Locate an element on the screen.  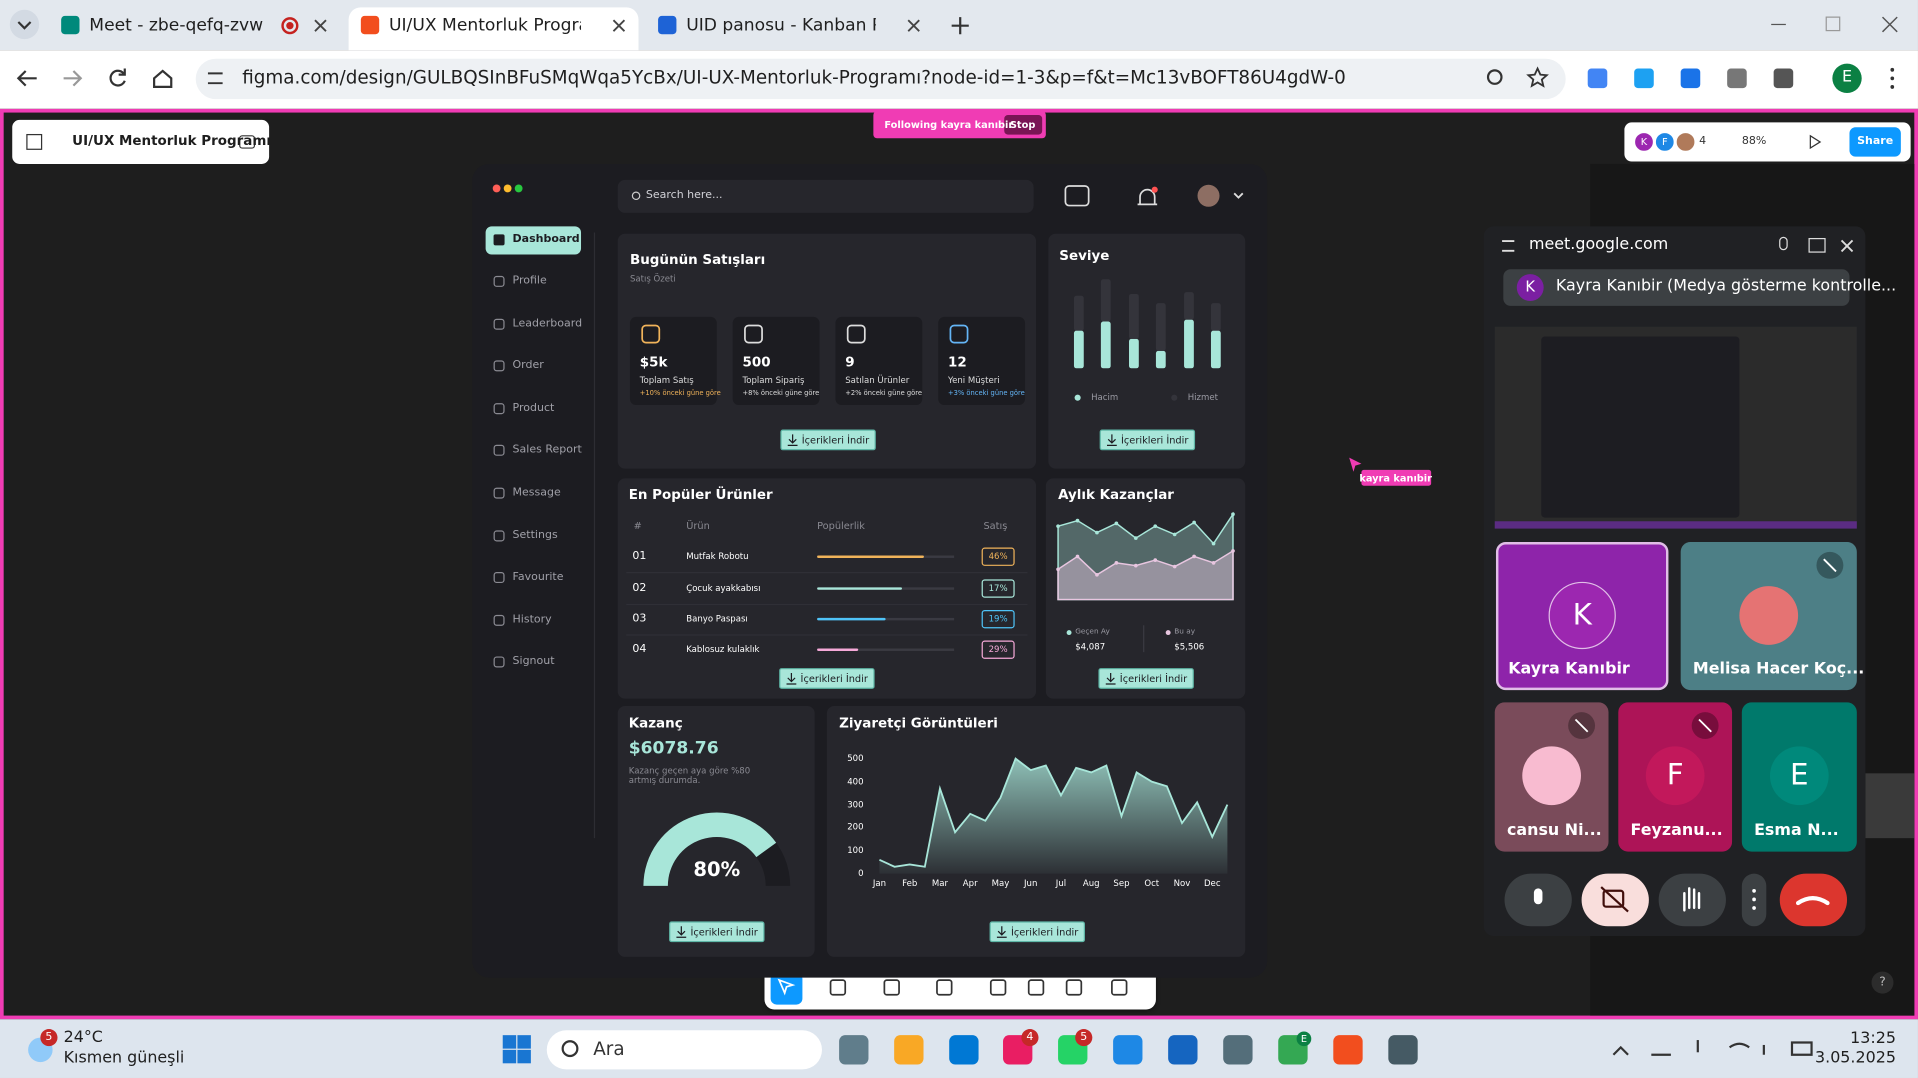
window-dot is located at coordinates (507, 188).